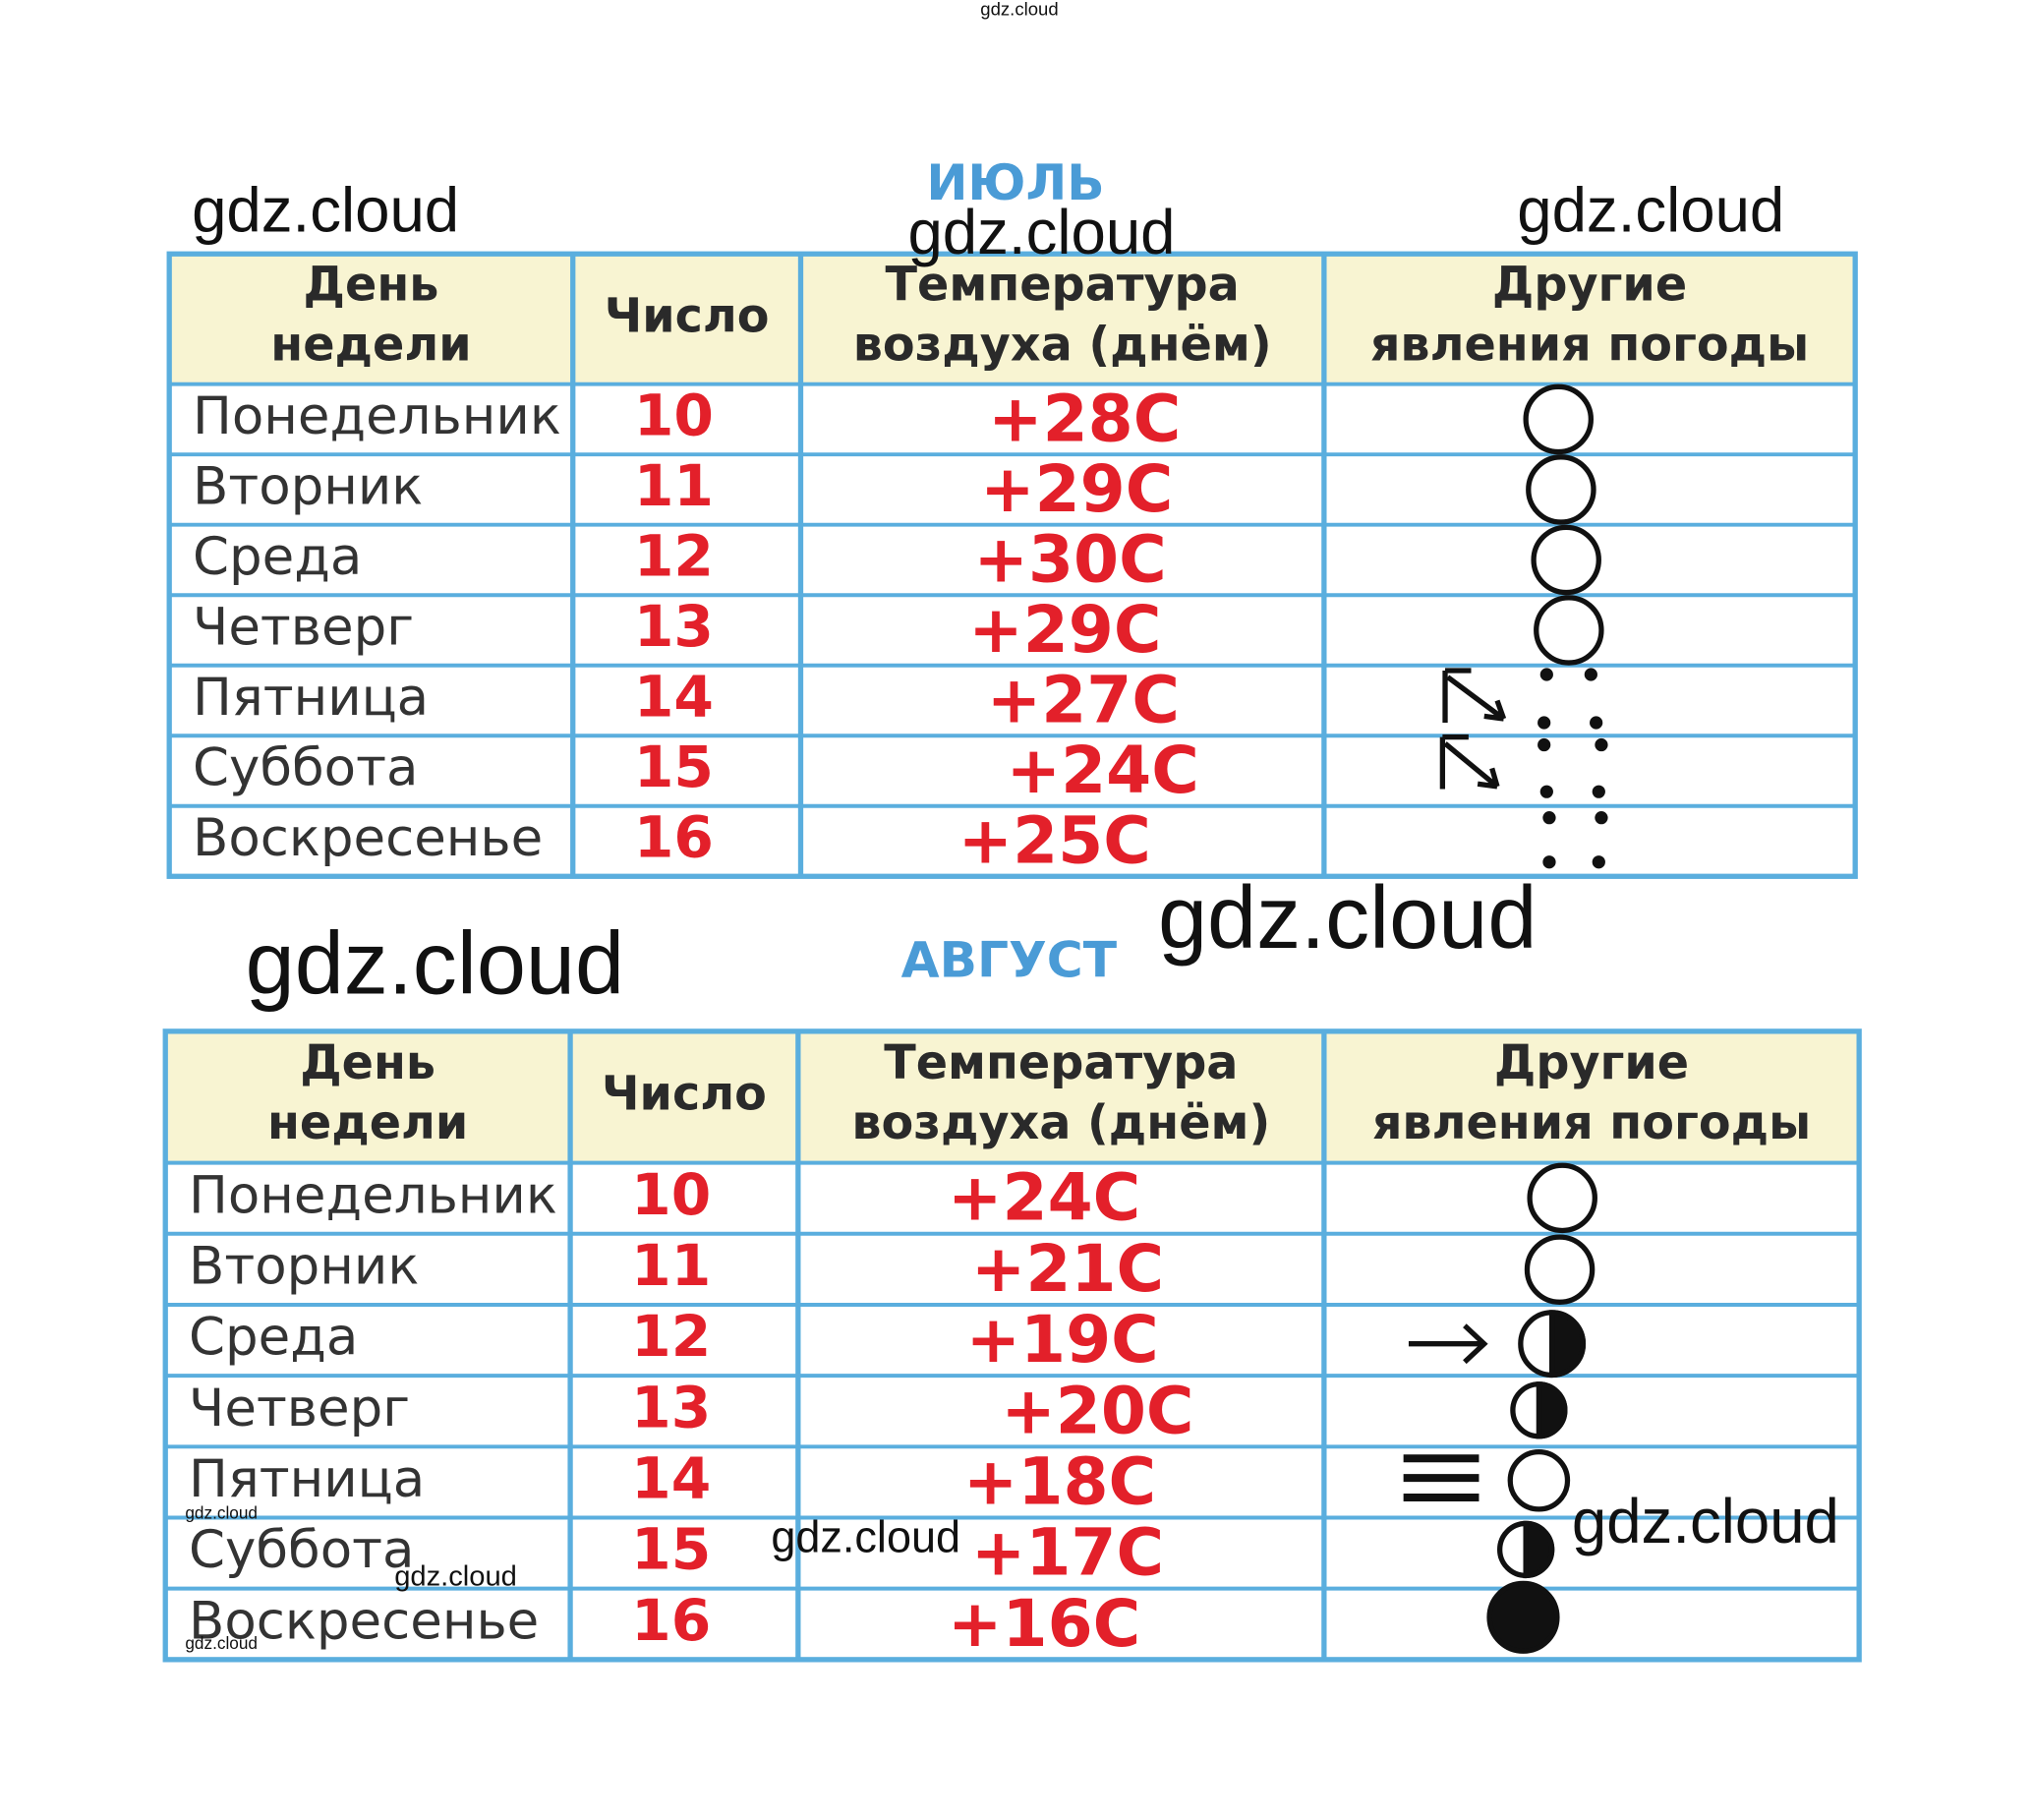  I want to click on temperature: +30C, so click(1070, 559).